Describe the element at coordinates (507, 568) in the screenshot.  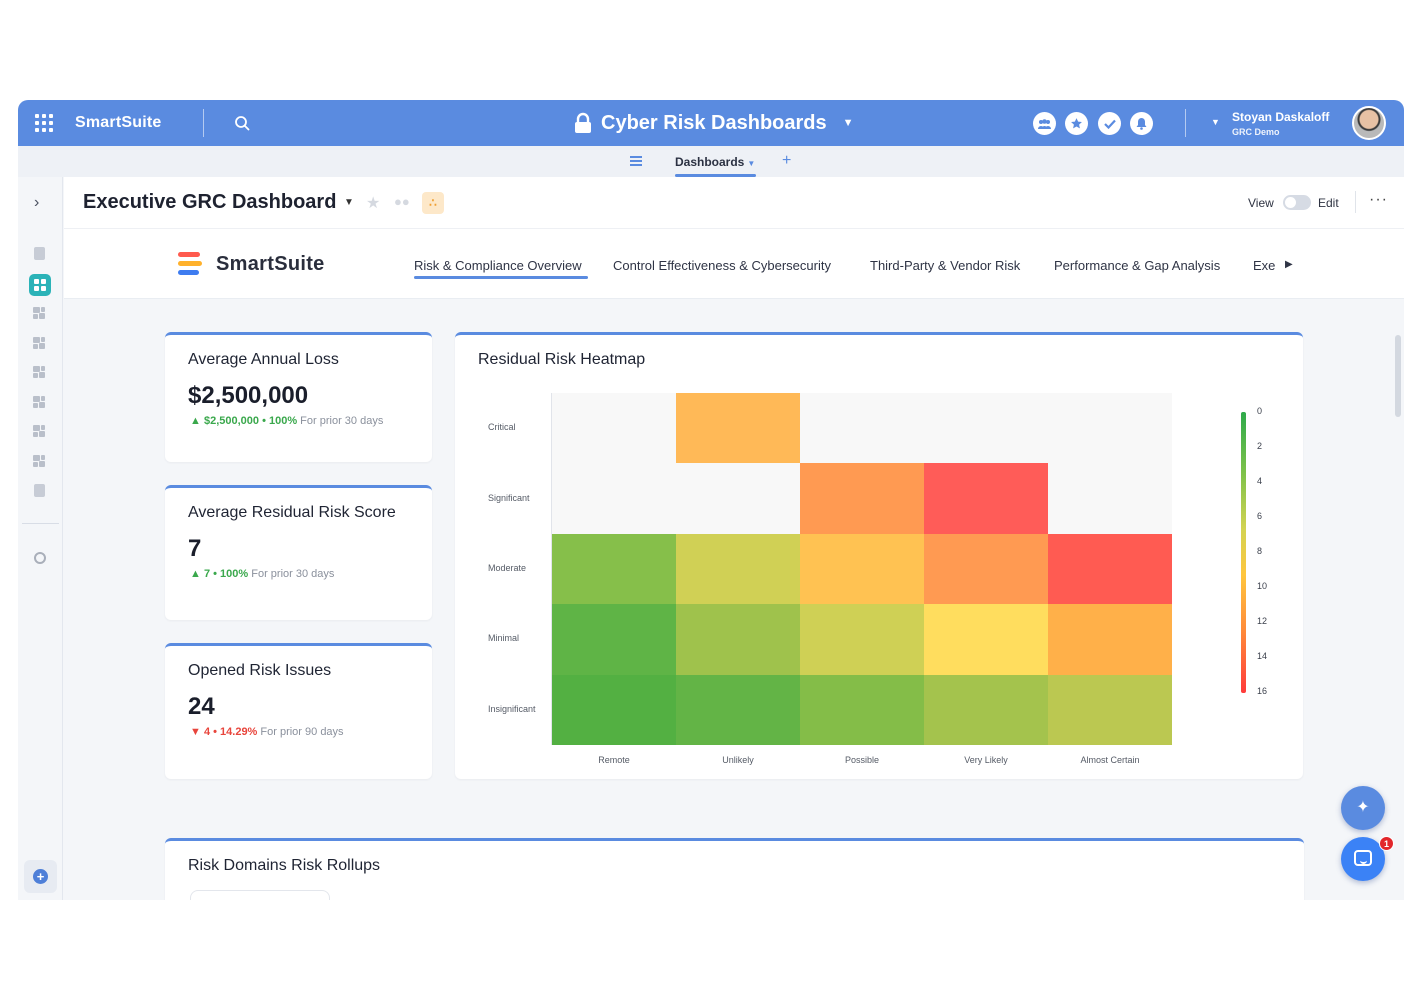
I see `y-tick-label: Moderate` at that location.